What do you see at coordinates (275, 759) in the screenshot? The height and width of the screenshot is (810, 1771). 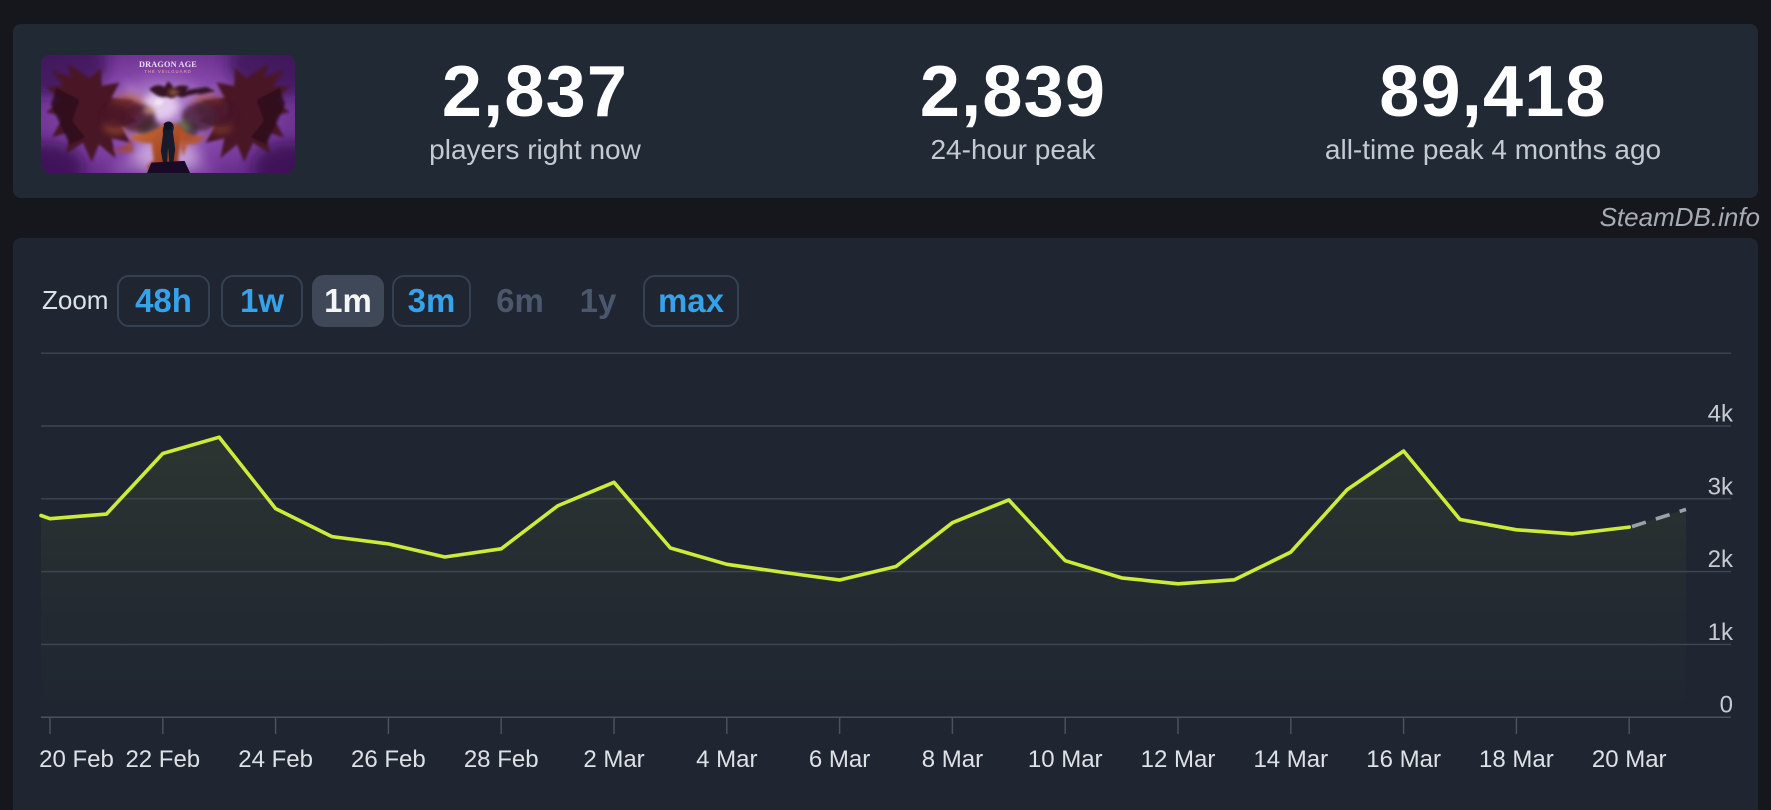 I see `svg-text: 24 Feb` at bounding box center [275, 759].